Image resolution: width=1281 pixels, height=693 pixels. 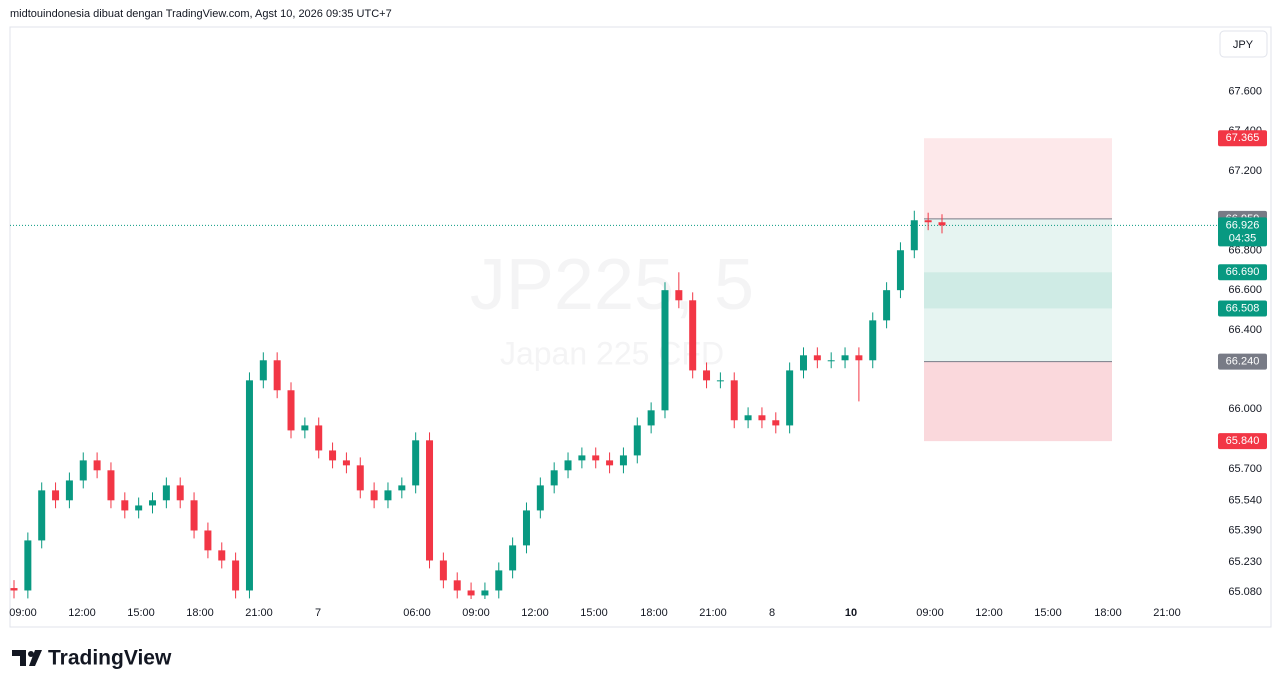 I want to click on price-label: 65.840, so click(x=1243, y=441).